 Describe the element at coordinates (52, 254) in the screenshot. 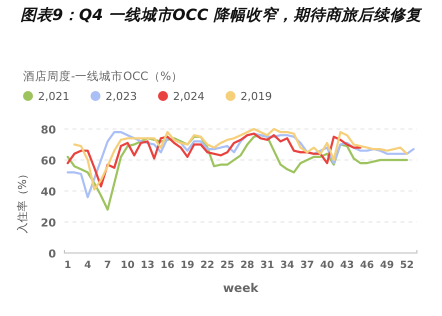

I see `y-tick-label: 0` at that location.